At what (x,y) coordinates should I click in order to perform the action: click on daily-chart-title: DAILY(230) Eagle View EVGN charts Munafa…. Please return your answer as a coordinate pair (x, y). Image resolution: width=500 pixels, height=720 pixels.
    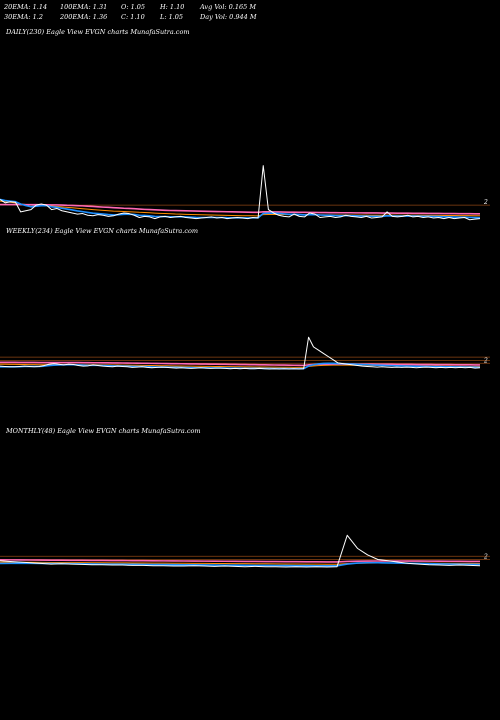
    Looking at the image, I should click on (98, 32).